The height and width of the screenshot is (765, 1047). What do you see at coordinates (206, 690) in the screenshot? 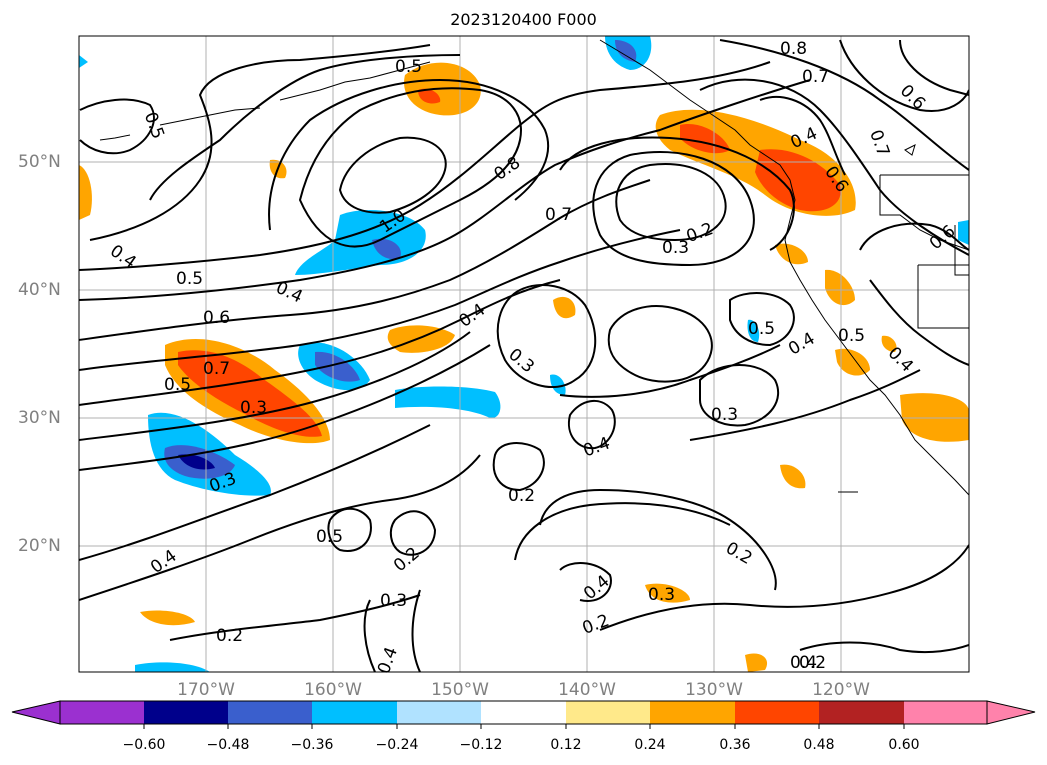
I see `longitude-label: 170°W` at bounding box center [206, 690].